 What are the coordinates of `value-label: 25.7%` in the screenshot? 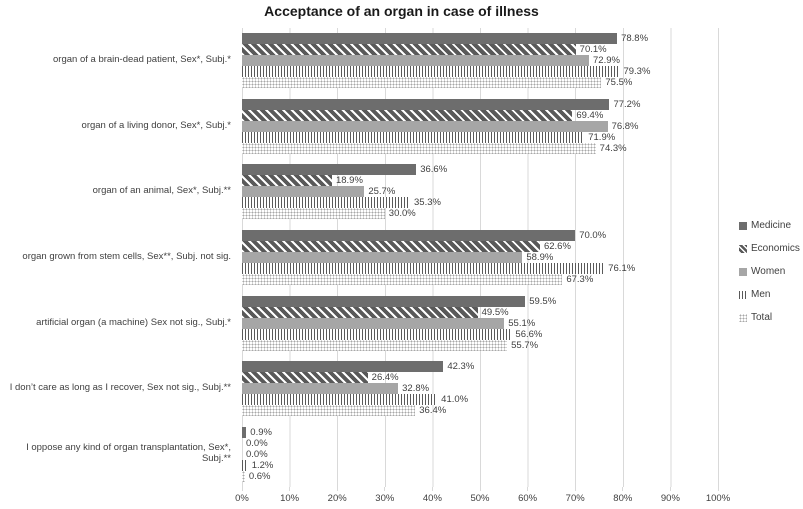 It's located at (382, 192).